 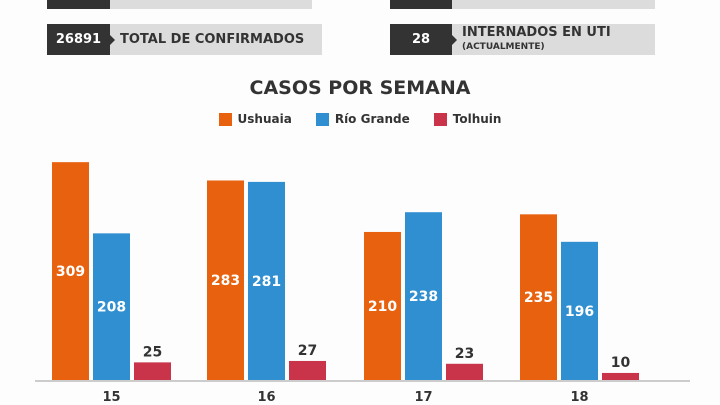 What do you see at coordinates (81, 39) in the screenshot?
I see `stat-value: 26891` at bounding box center [81, 39].